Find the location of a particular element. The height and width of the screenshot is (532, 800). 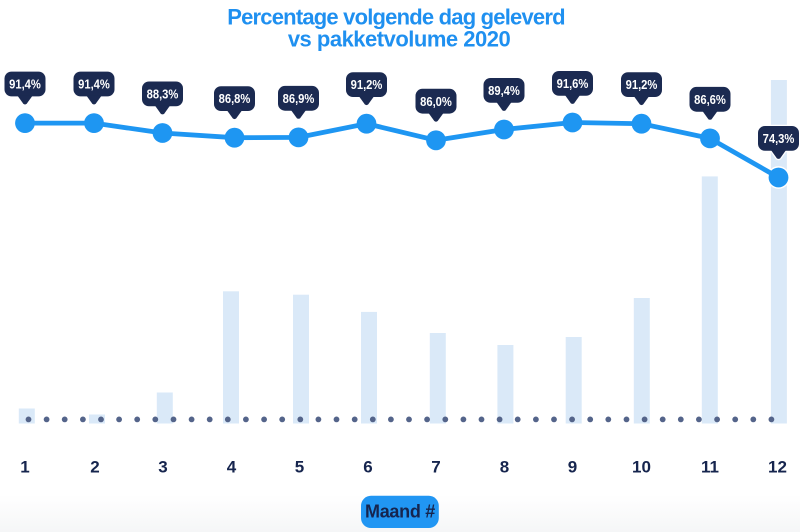

svg-text: 8 is located at coordinates (504, 467).